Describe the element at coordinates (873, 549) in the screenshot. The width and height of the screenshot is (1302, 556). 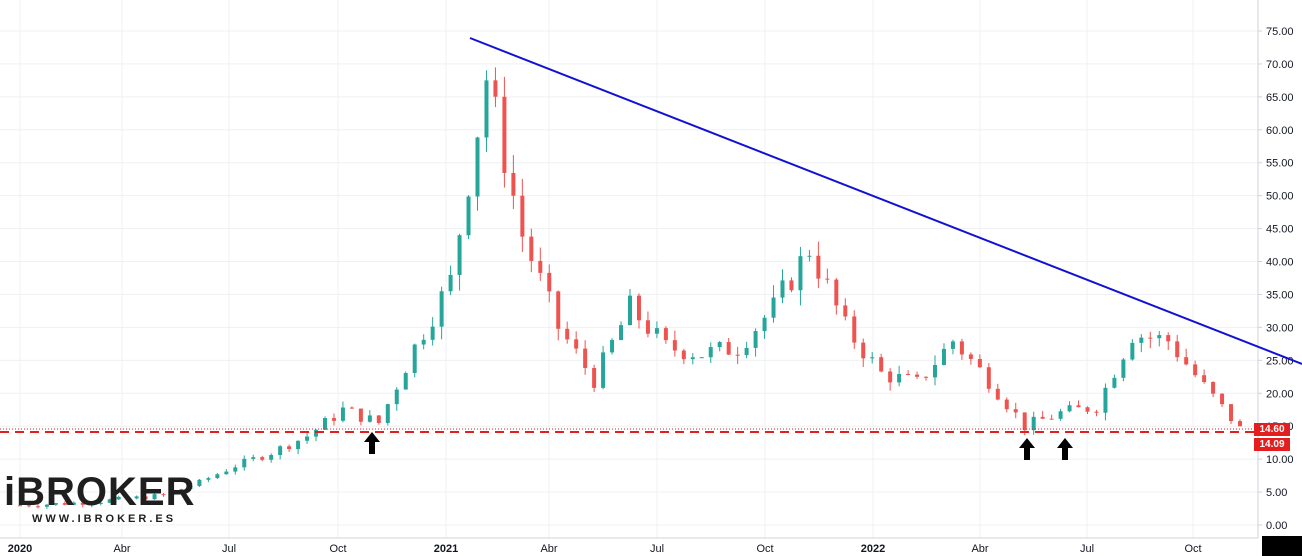
I see `time-tick-label: 2022` at that location.